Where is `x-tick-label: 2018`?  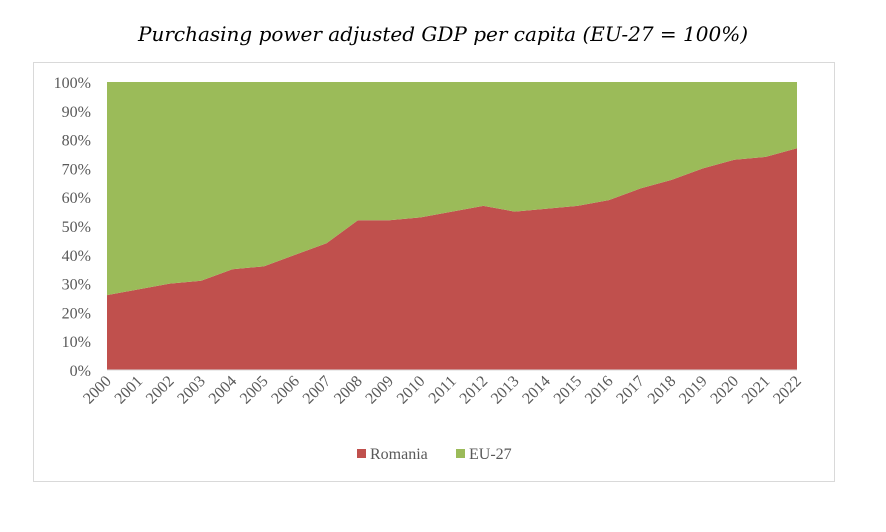 x-tick-label: 2018 is located at coordinates (662, 390).